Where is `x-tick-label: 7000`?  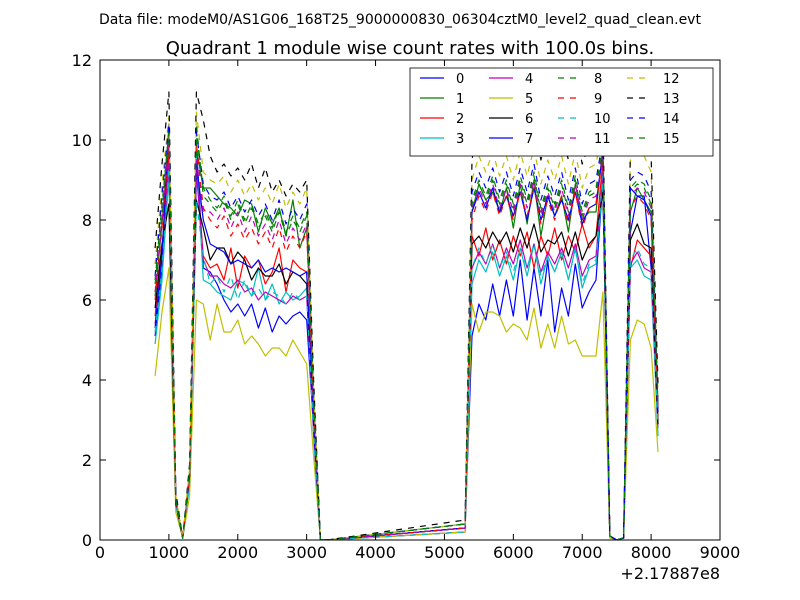 x-tick-label: 7000 is located at coordinates (582, 552).